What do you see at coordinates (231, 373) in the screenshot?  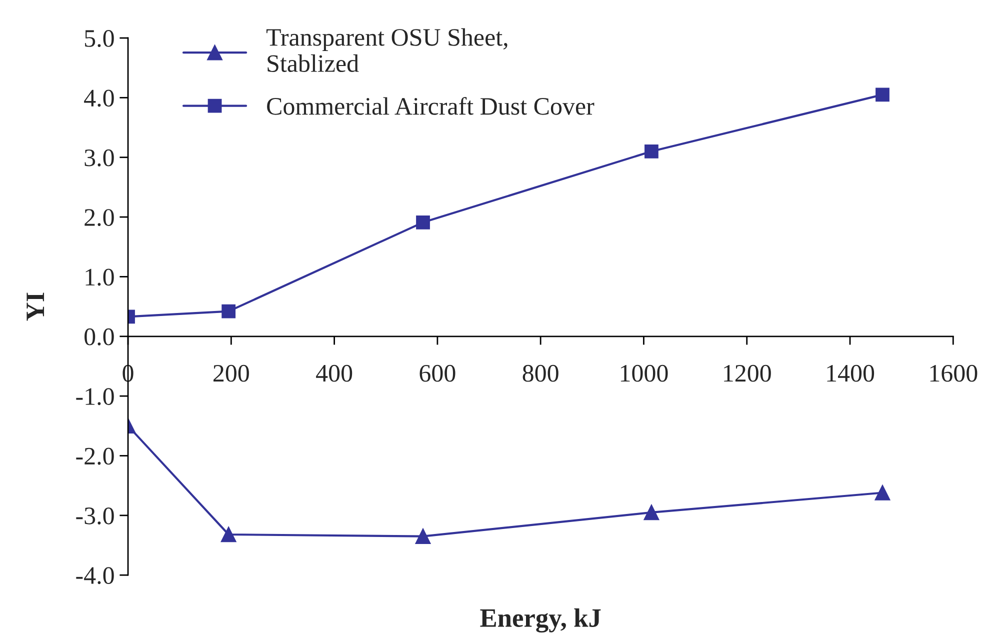 I see `x-tick-label: 200` at bounding box center [231, 373].